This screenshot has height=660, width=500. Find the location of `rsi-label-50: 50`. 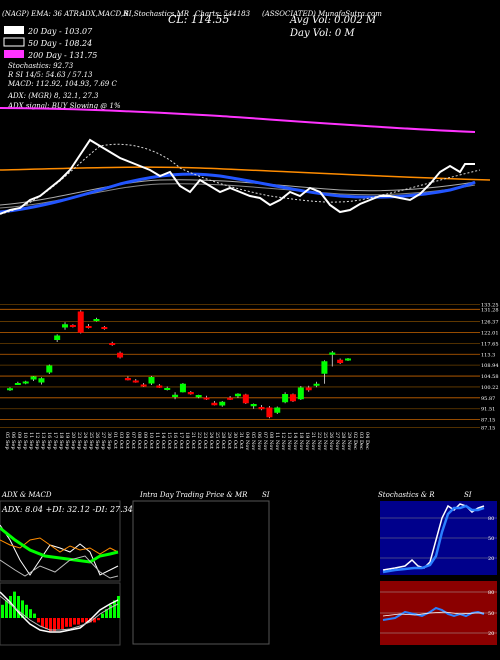

rsi-label-50: 50 is located at coordinates (491, 614).